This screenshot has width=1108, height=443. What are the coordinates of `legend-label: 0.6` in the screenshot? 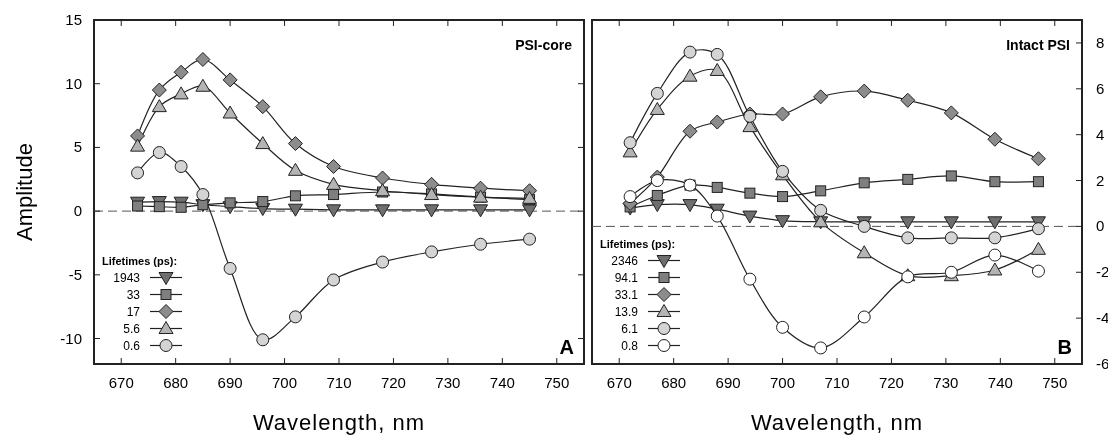 It's located at (132, 345).